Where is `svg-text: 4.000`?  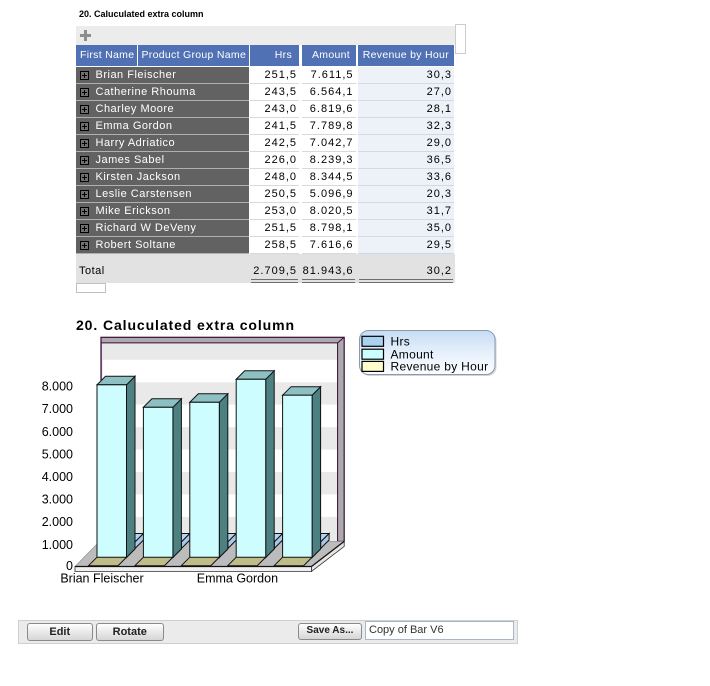 svg-text: 4.000 is located at coordinates (57, 477).